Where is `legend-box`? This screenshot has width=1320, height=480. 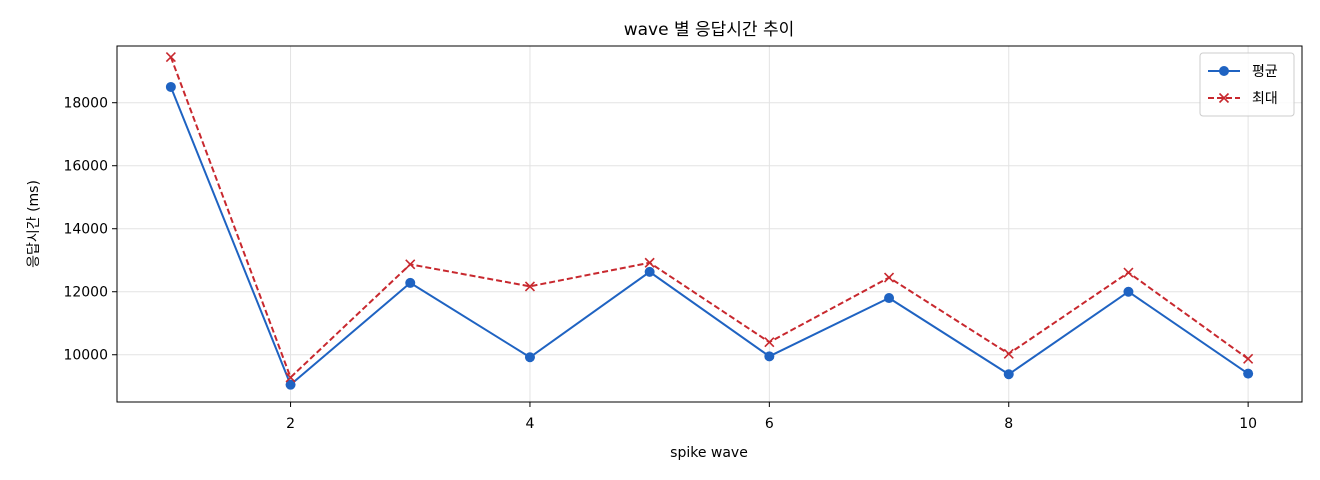
legend-box is located at coordinates (1247, 84).